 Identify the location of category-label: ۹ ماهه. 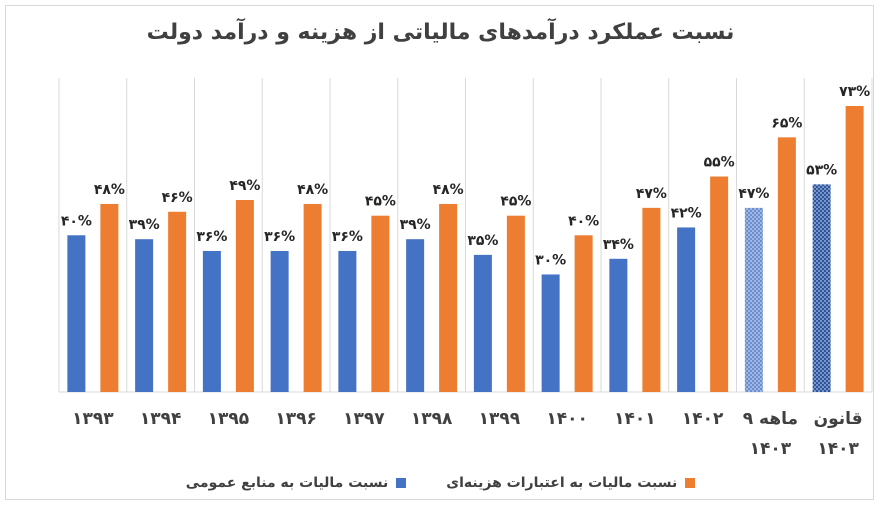
(770, 419).